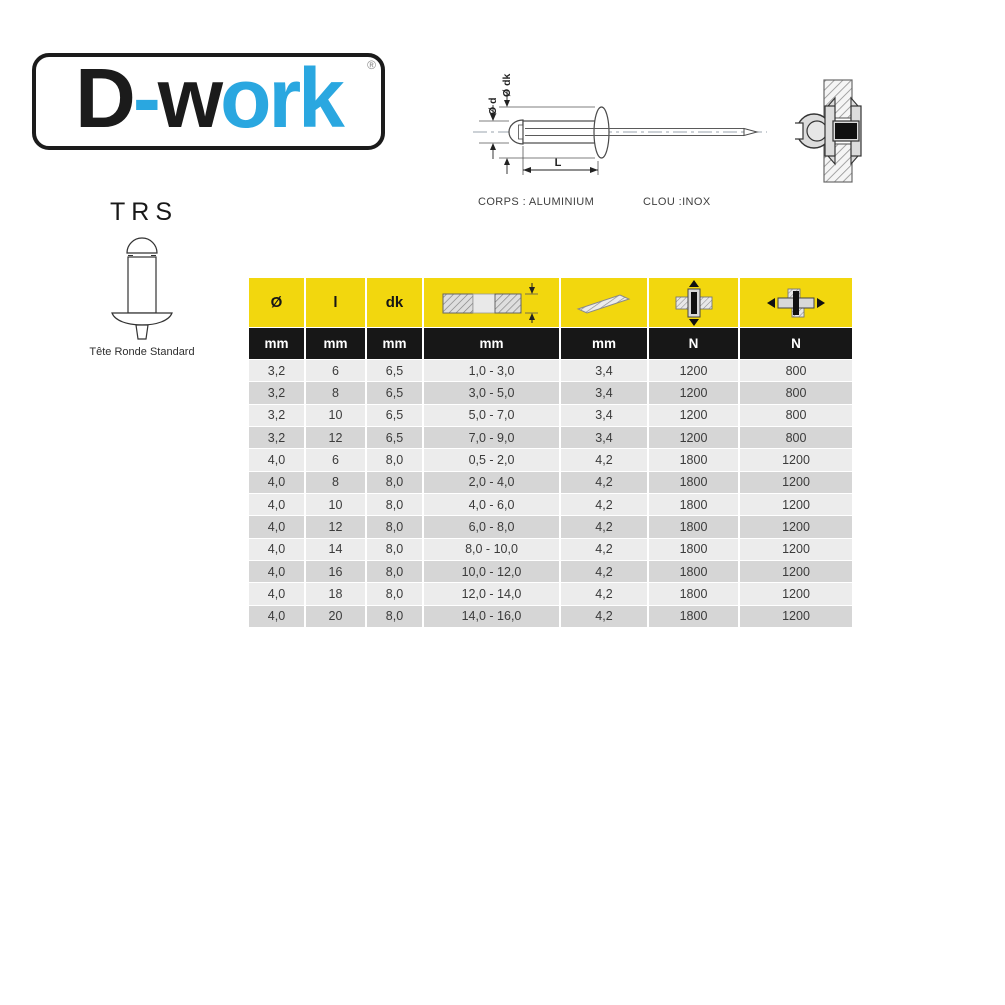  I want to click on arrow-right-icon, so click(594, 170).